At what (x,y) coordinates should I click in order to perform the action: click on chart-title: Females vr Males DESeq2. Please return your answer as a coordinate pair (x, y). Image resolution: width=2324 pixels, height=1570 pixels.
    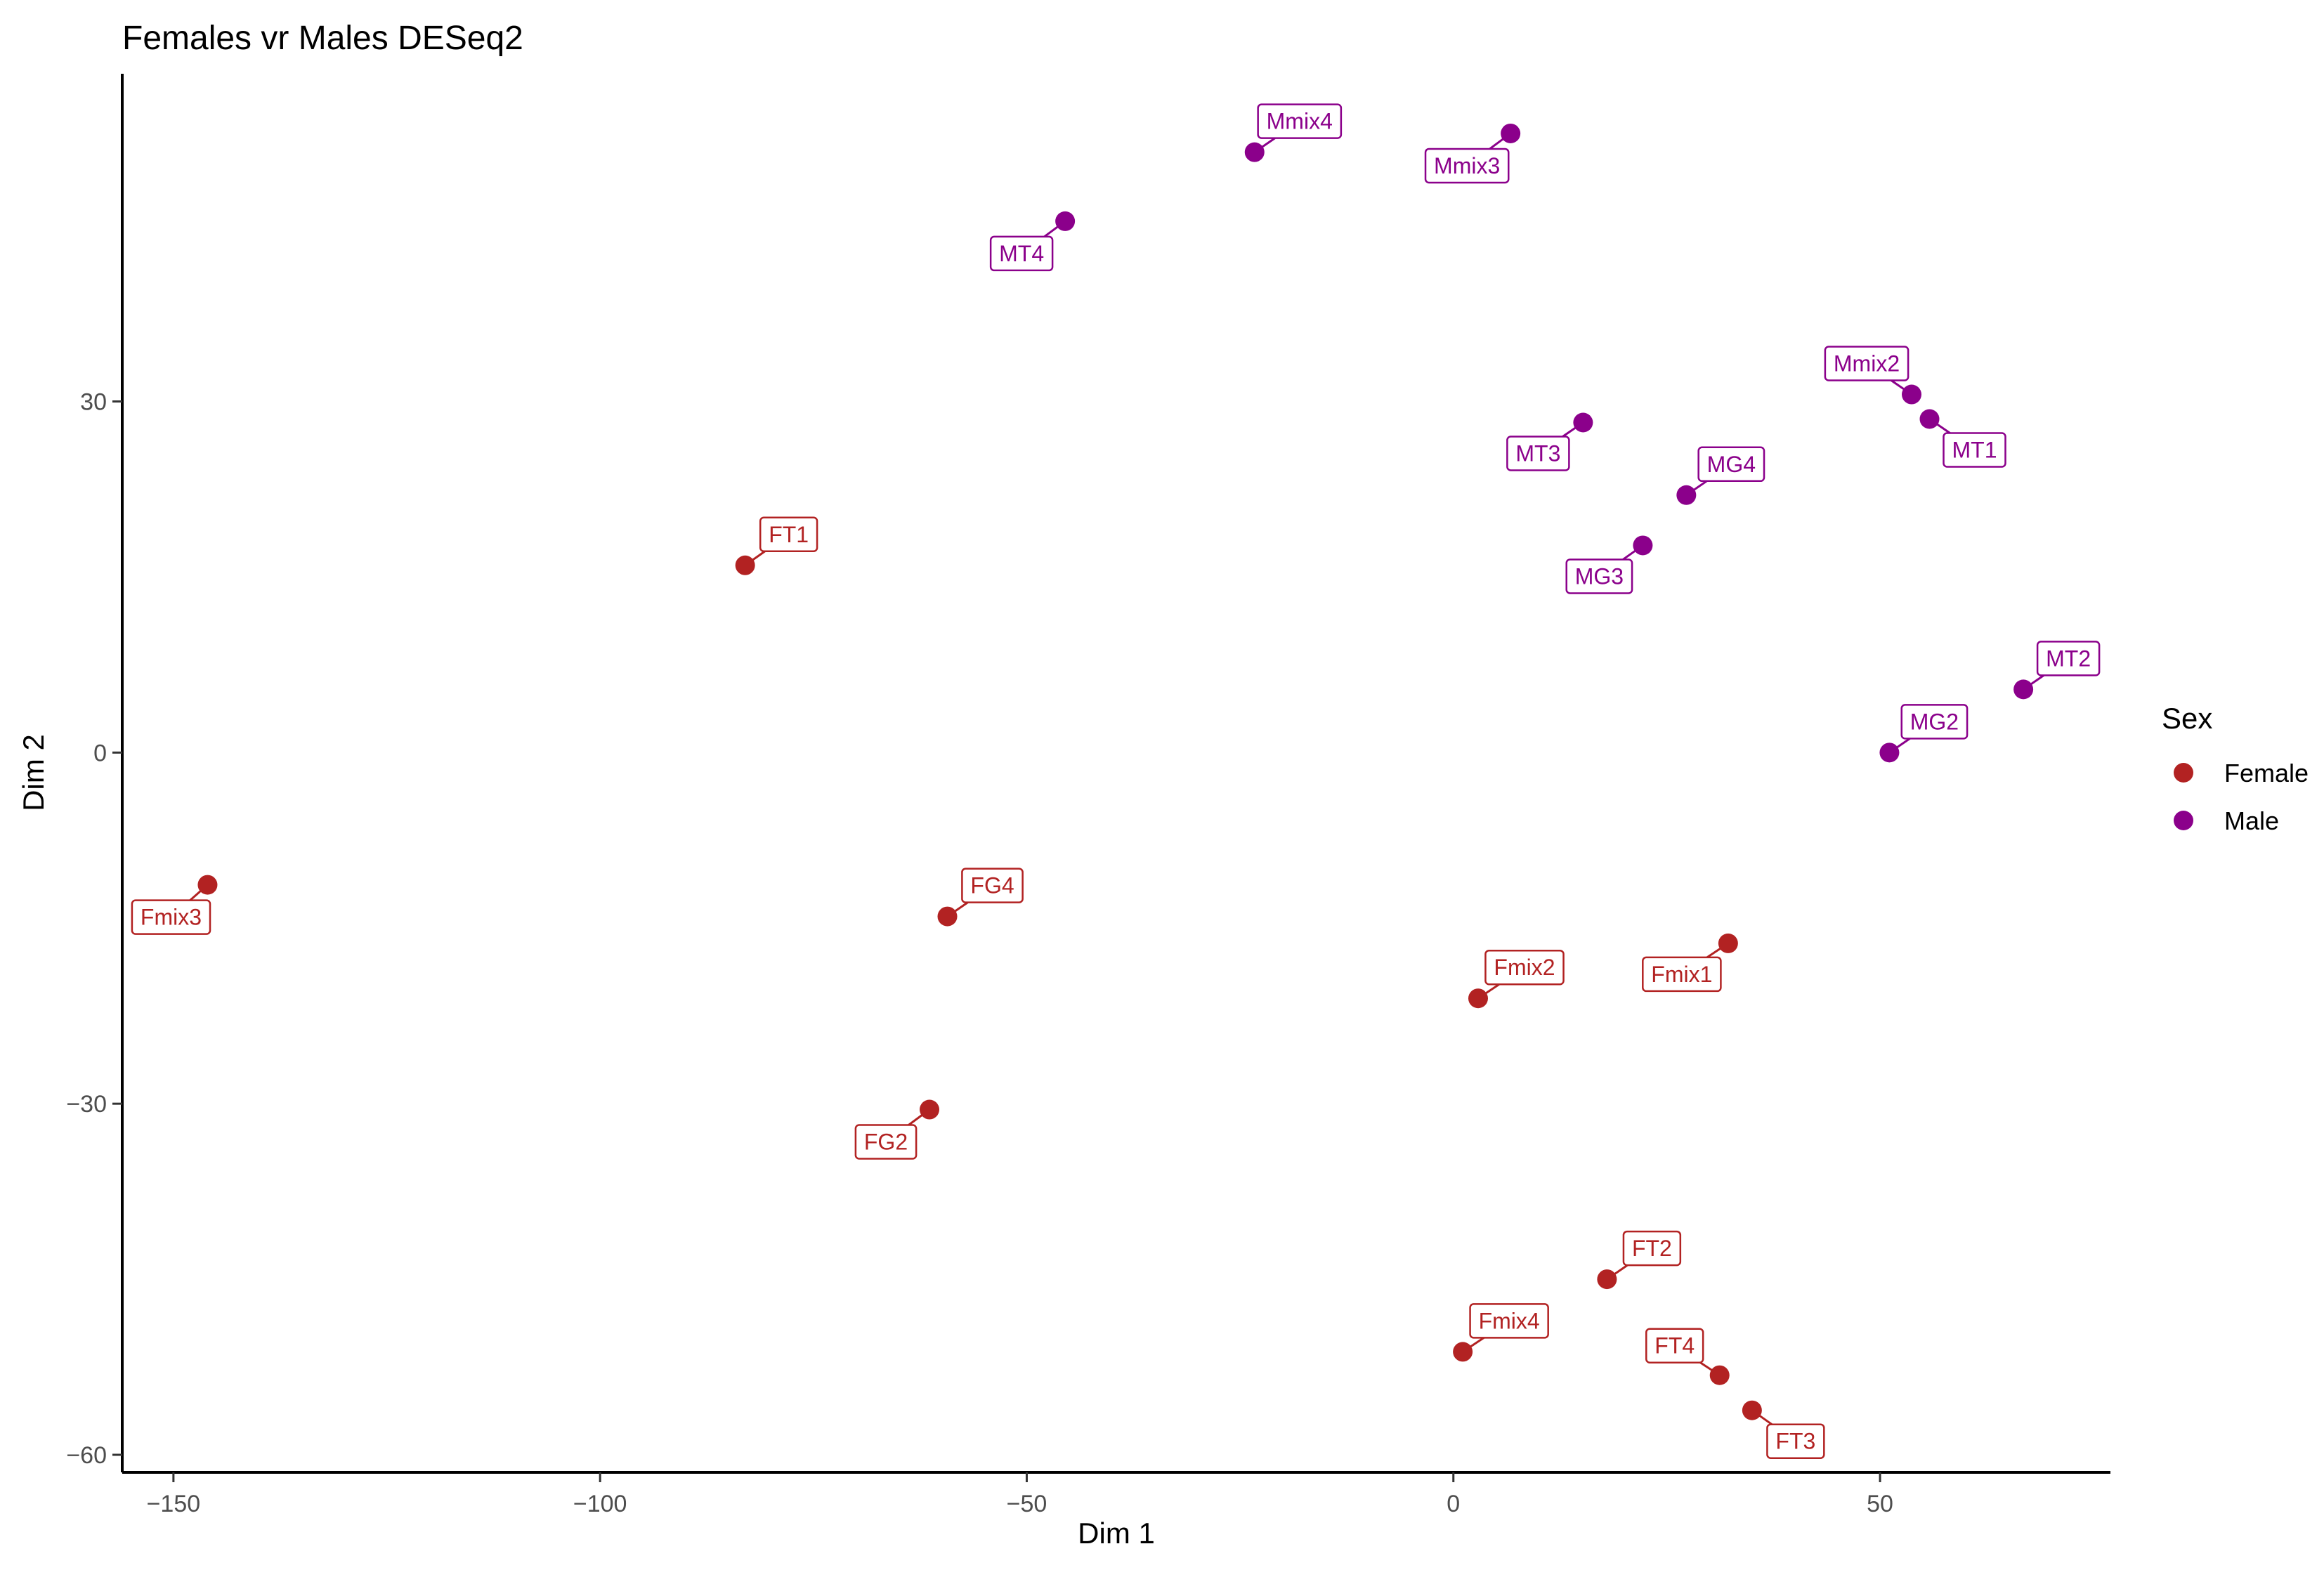
    Looking at the image, I should click on (322, 38).